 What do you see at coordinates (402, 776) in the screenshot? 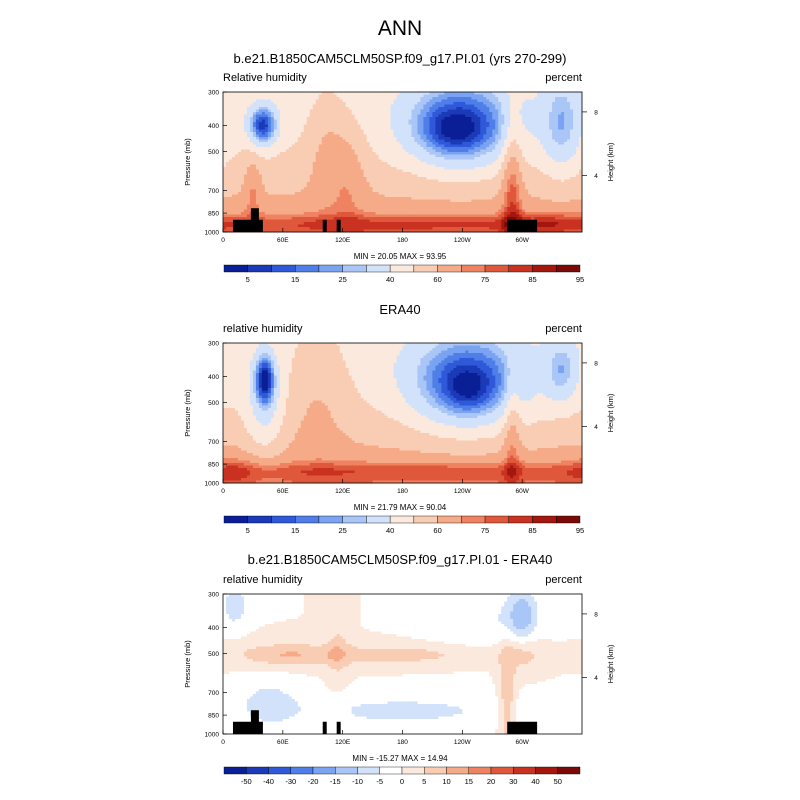
I see `colorbar: -50 -40 -30 -20 -15 -10 -5 0 5 10 15 20 30 40 50` at bounding box center [402, 776].